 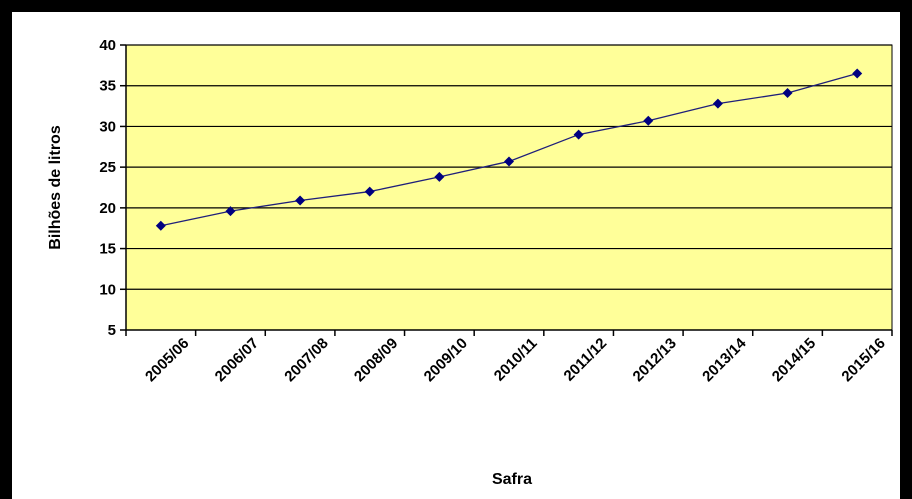 What do you see at coordinates (112, 330) in the screenshot?
I see `y-tick-label: 5` at bounding box center [112, 330].